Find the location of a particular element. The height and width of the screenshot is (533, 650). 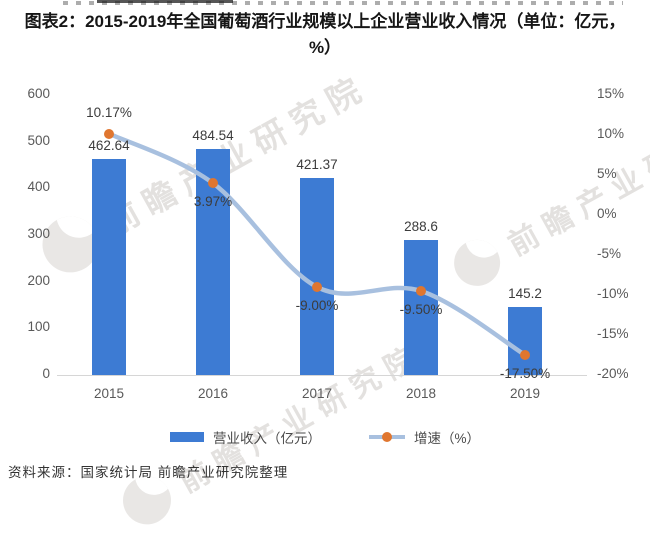

legend-item-growth: 增速（%） is located at coordinates (424, 437).